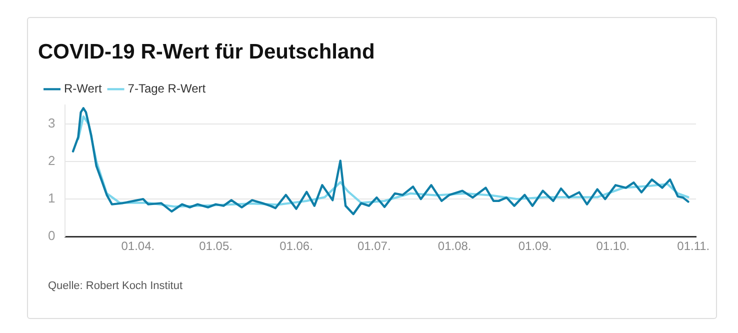 Image resolution: width=738 pixels, height=333 pixels. I want to click on x-tick-label: 01.07., so click(374, 246).